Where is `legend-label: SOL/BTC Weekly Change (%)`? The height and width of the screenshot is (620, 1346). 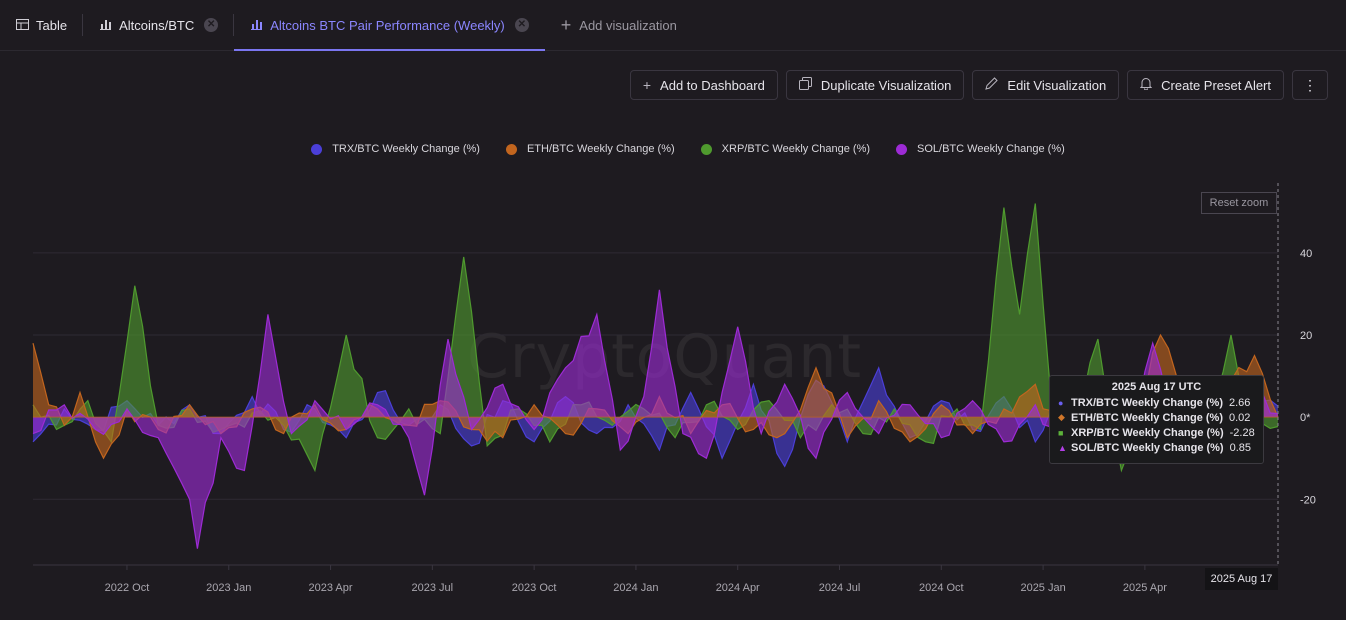 legend-label: SOL/BTC Weekly Change (%) is located at coordinates (991, 149).